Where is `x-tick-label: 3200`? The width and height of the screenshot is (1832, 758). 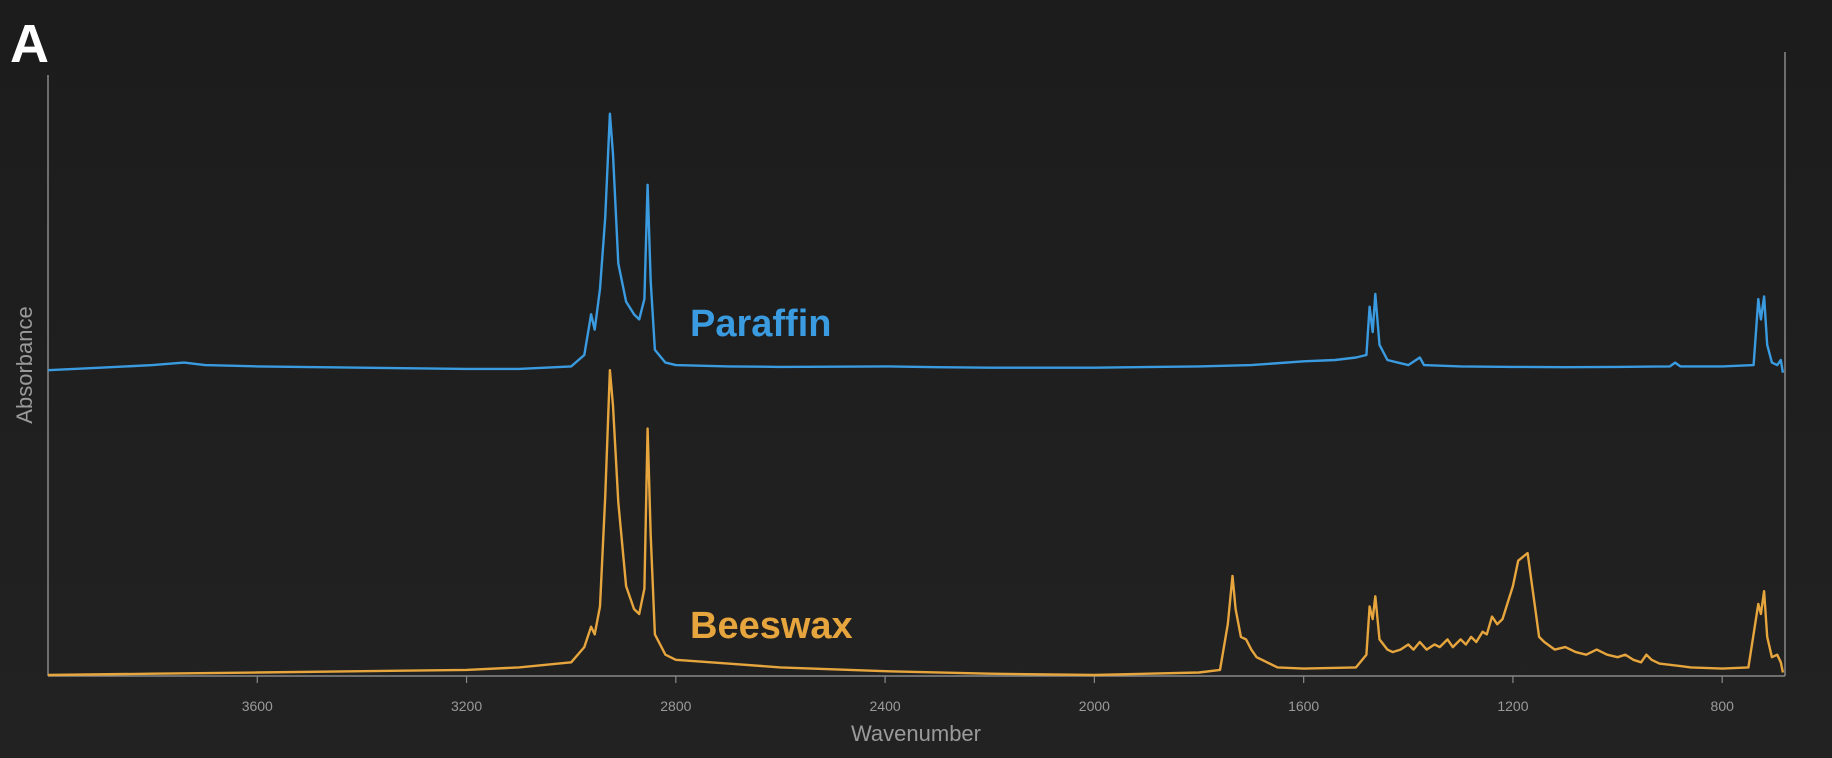
x-tick-label: 3200 is located at coordinates (466, 706).